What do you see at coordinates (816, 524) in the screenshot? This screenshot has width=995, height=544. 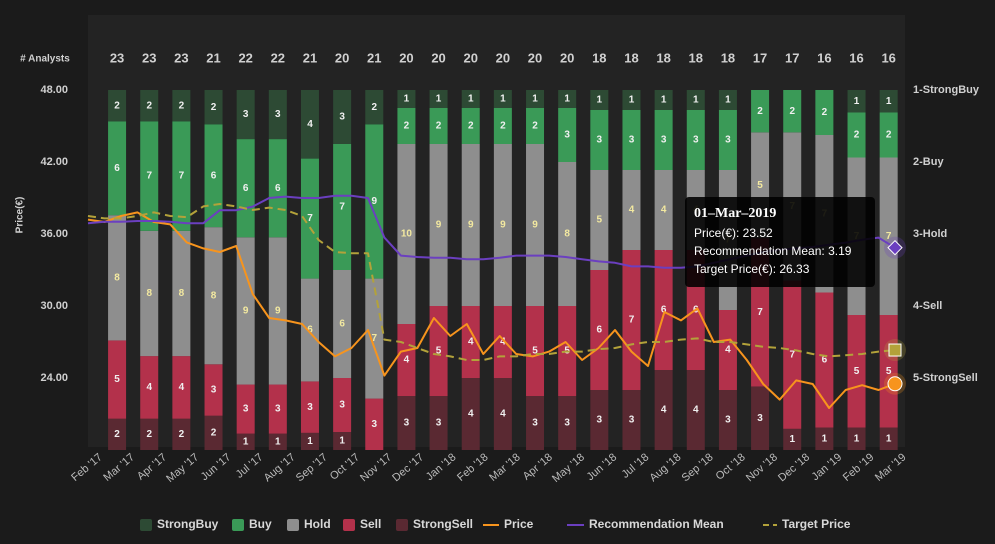 I see `legend-label: Target Price` at bounding box center [816, 524].